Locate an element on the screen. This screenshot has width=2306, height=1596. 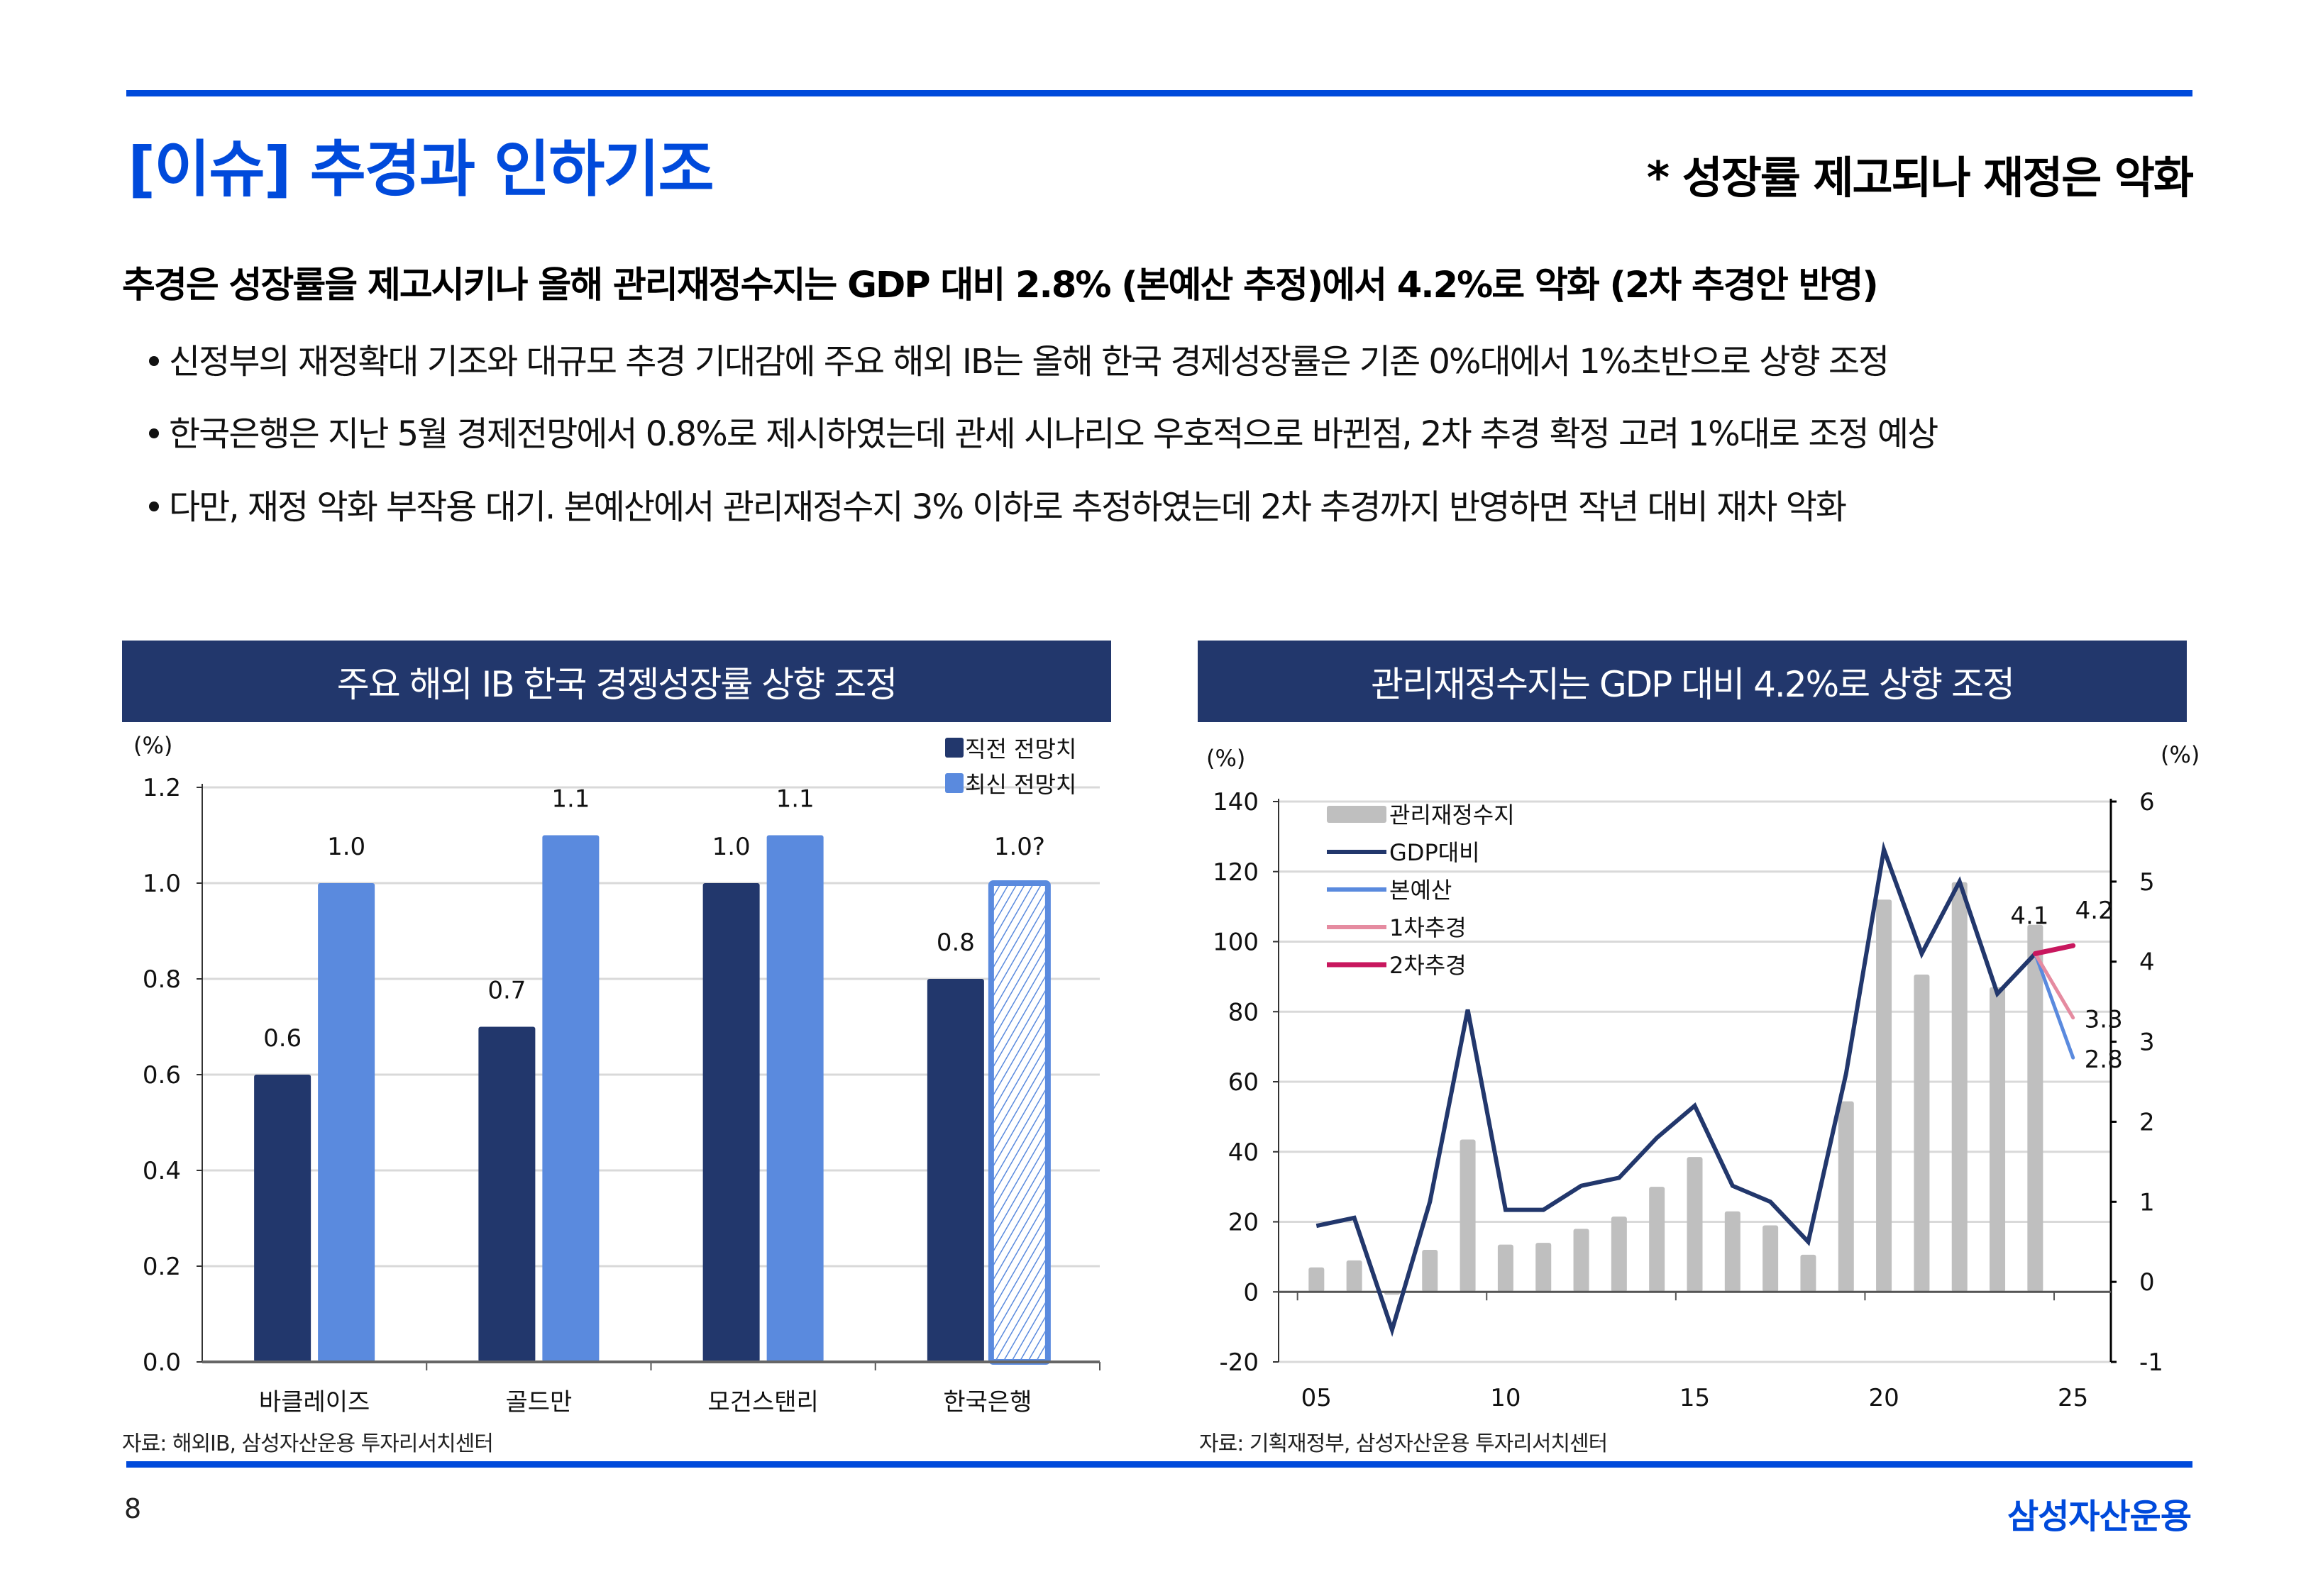
x-category-label: 모건스탠리 is located at coordinates (762, 1402).